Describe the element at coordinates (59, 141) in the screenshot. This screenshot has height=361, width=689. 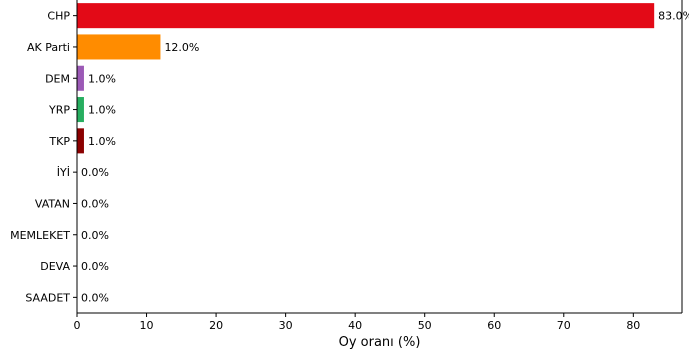
I see `y-tick-label: TKP` at that location.